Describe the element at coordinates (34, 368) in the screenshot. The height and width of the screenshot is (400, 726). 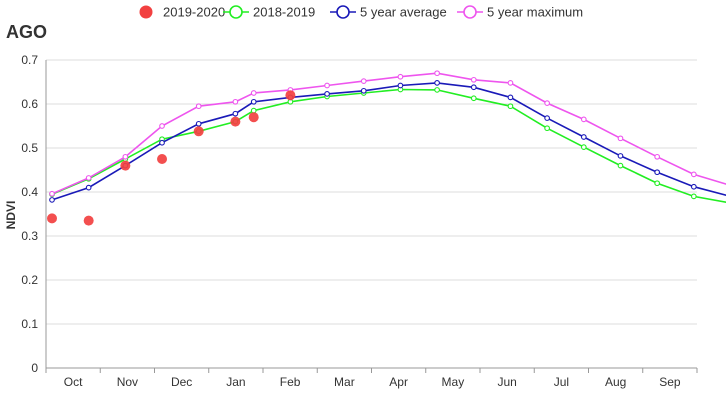
I see `y-tick-label: 0` at that location.